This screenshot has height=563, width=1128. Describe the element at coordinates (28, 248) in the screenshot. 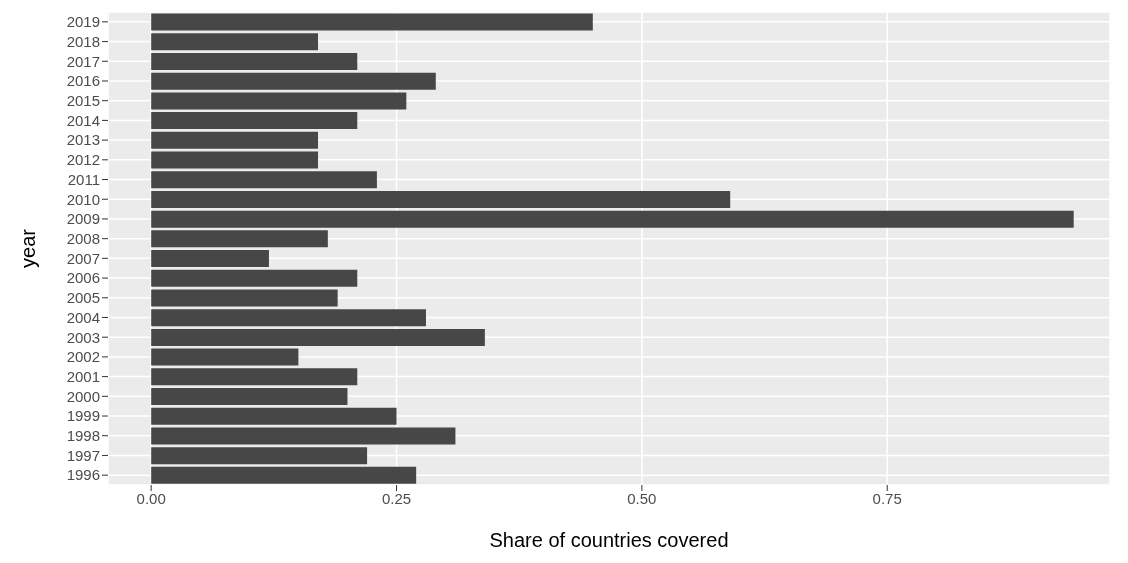

I see `y-axis-title: year` at that location.